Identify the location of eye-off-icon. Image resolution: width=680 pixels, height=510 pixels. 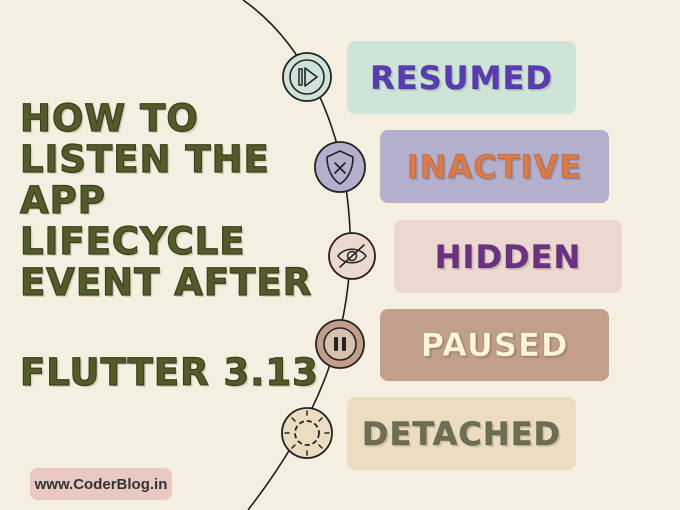
(352, 256).